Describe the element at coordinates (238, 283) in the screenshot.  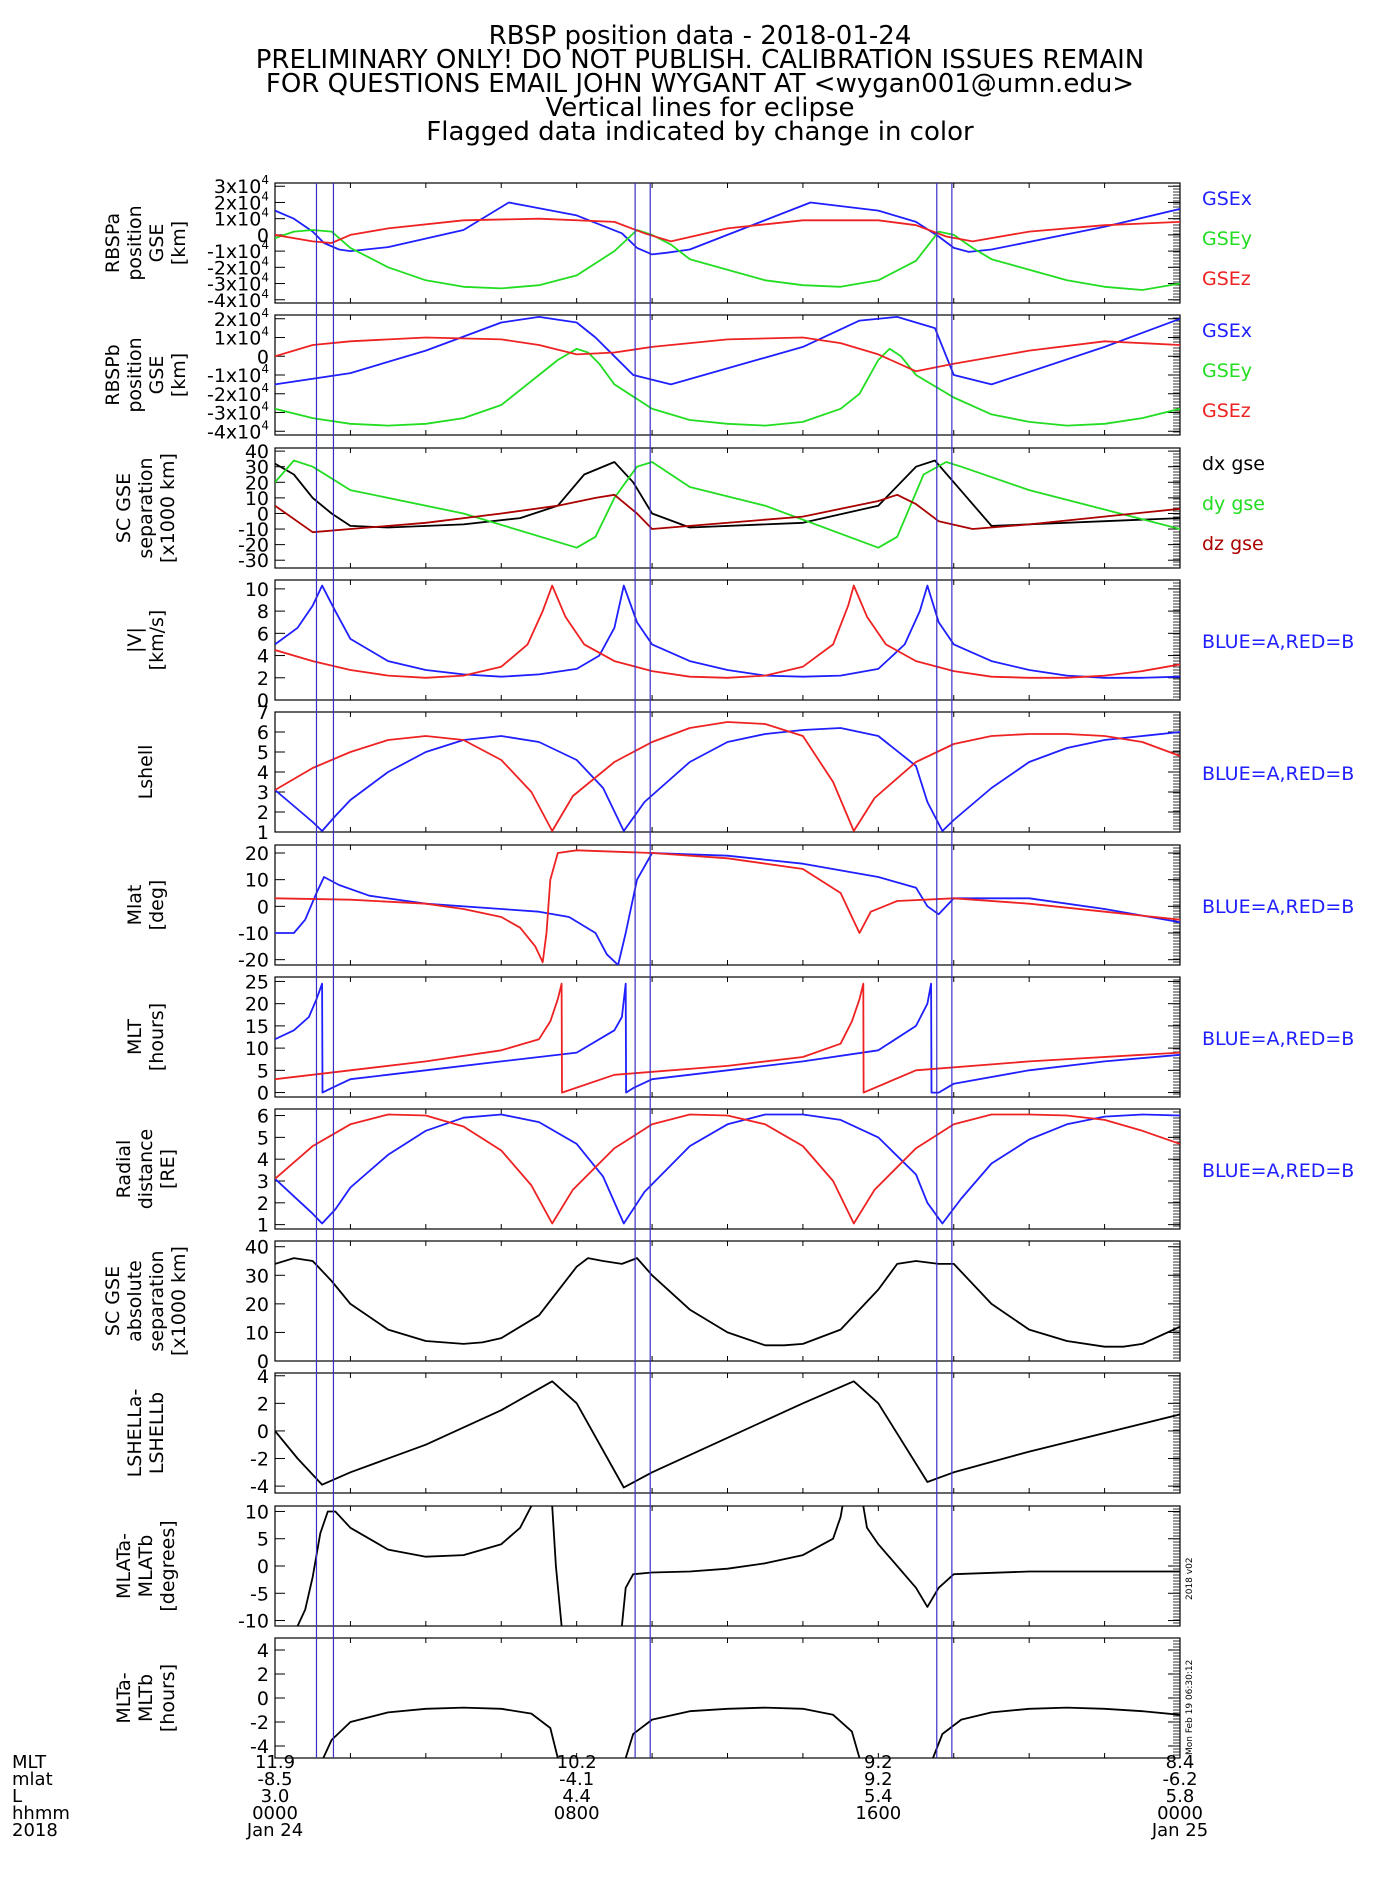
I see `y-tick-label: -3x10⁴` at that location.